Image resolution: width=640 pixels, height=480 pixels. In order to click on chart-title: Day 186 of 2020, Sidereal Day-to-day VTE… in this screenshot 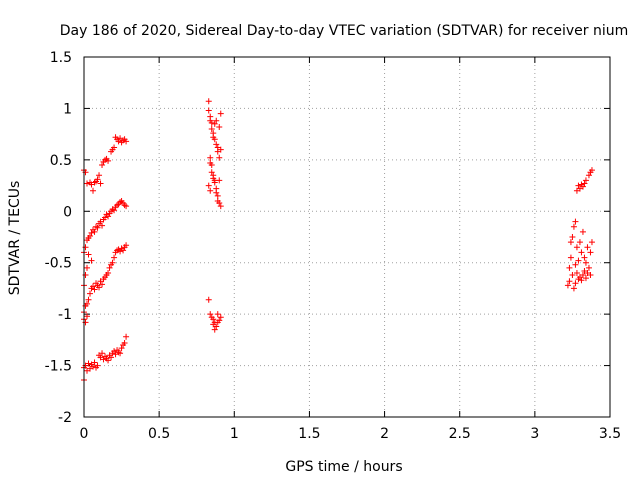, I will do `click(344, 31)`.